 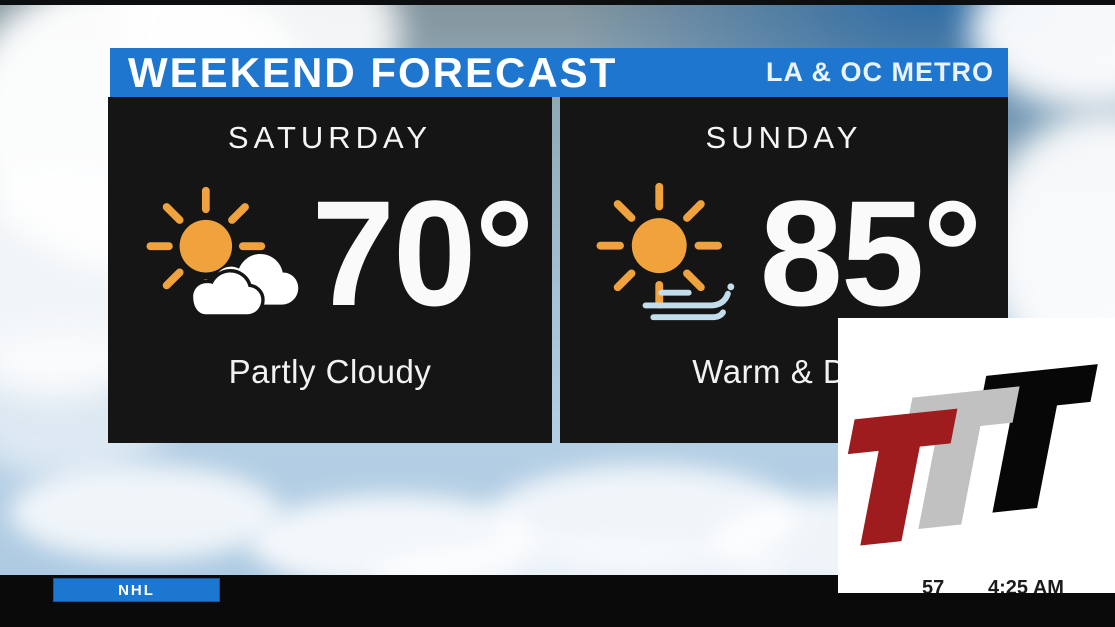 What do you see at coordinates (330, 137) in the screenshot?
I see `day-label-saturday: SATURDAY` at bounding box center [330, 137].